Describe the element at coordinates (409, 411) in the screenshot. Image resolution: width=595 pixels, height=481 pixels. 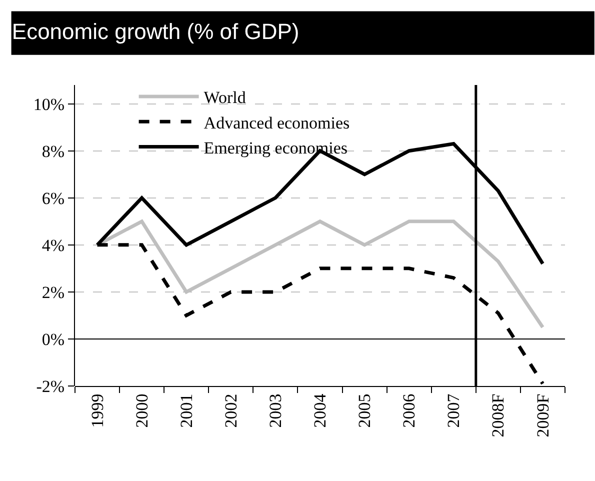
I see `x-tick-label: 2006` at that location.